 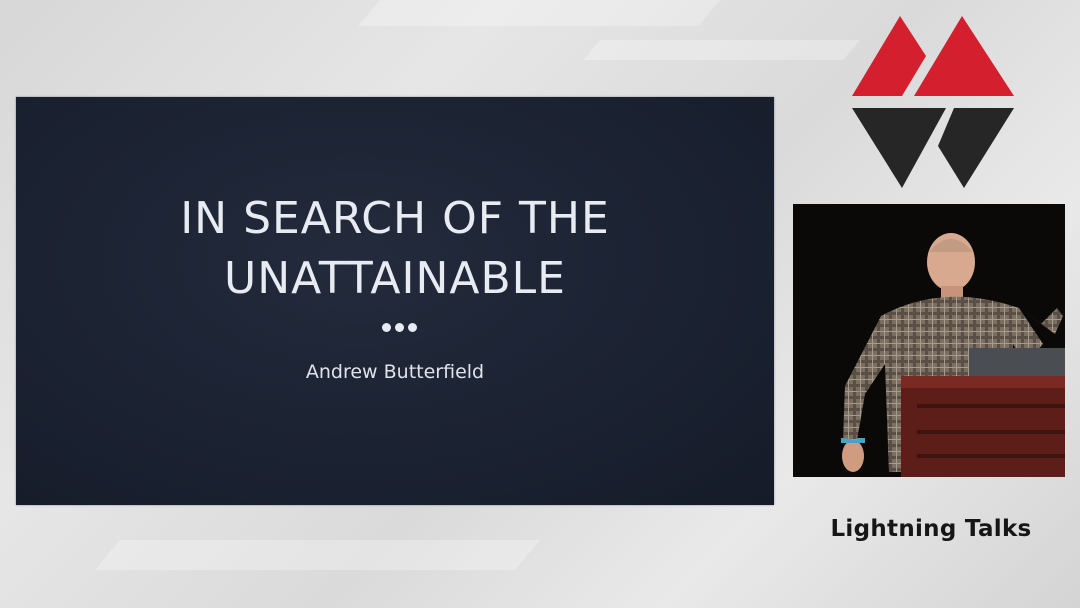 I want to click on podium, so click(x=983, y=426).